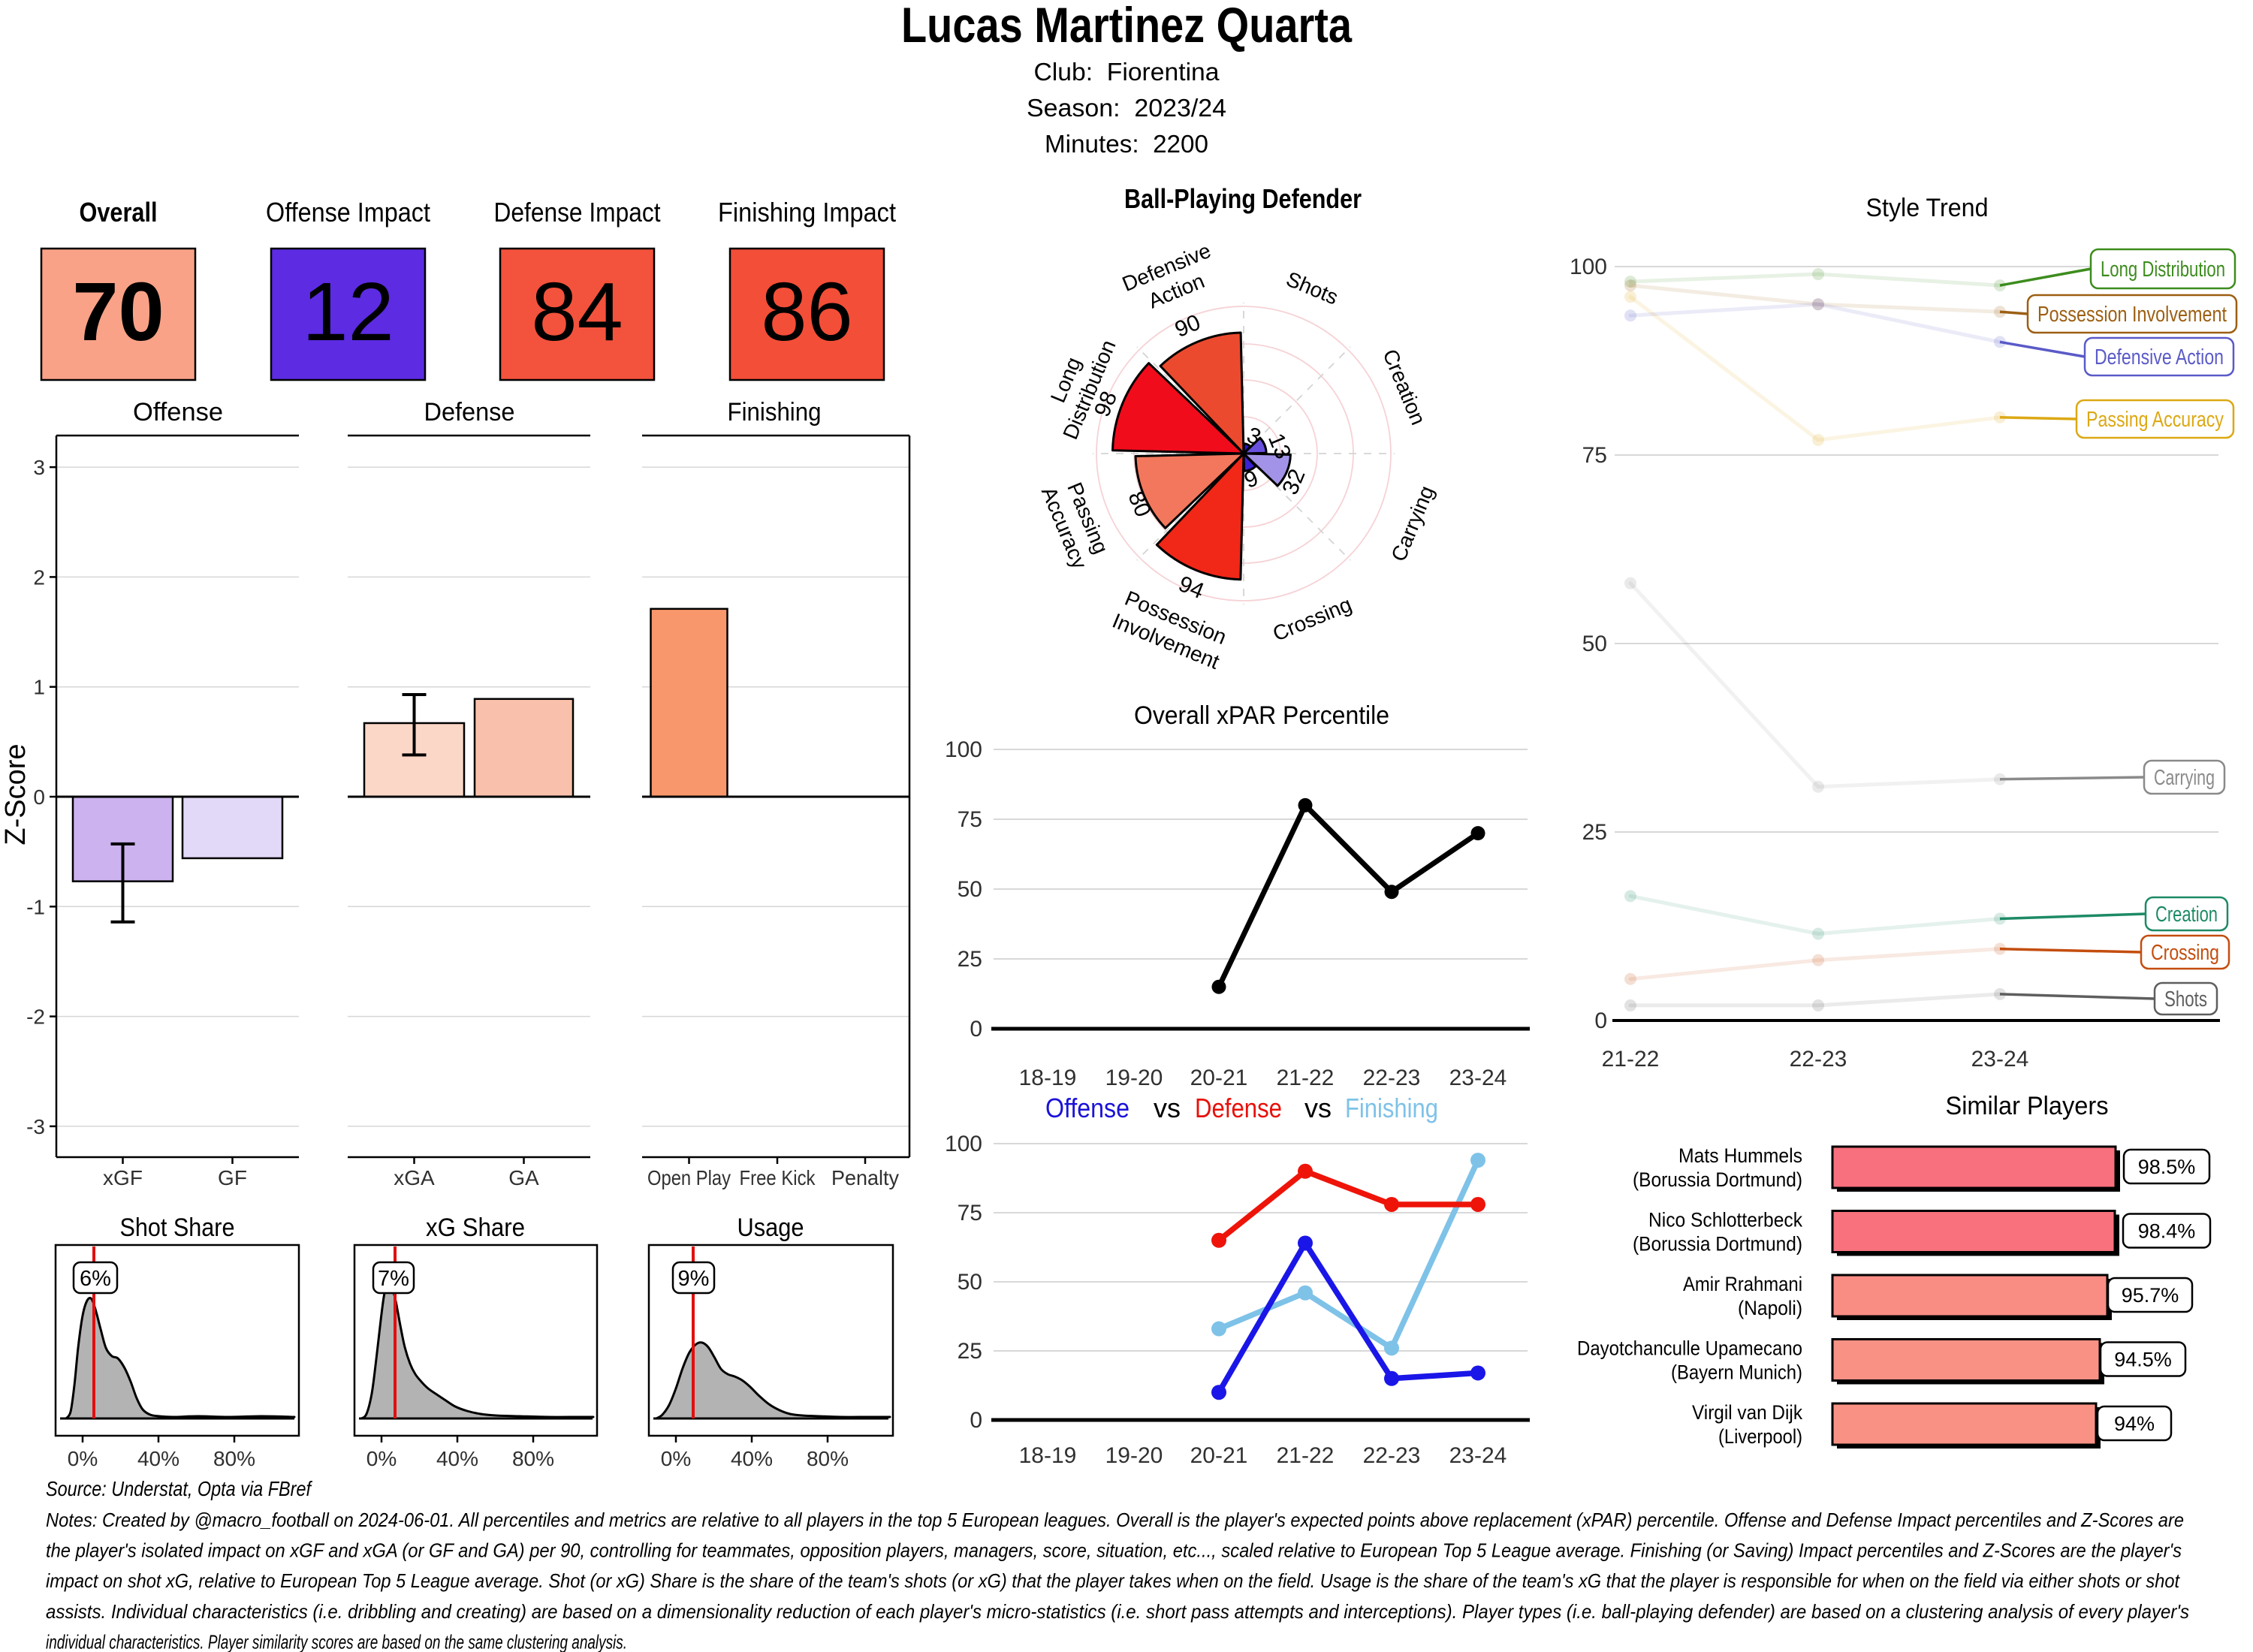 Image resolution: width=2253 pixels, height=1652 pixels. What do you see at coordinates (1126, 144) in the screenshot?
I see `svg-text: Minutes: 2200` at bounding box center [1126, 144].